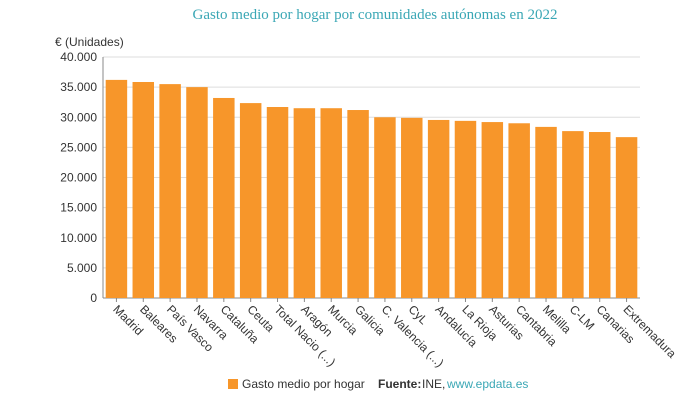 The width and height of the screenshot is (690, 405). I want to click on source-link: www.epdata.es, so click(487, 384).